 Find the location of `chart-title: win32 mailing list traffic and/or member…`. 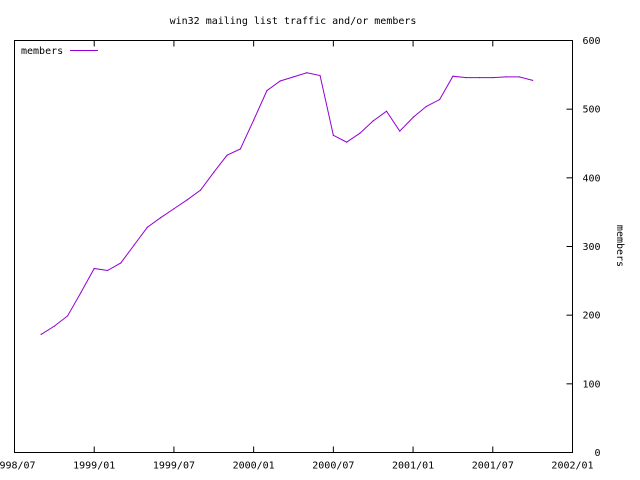

chart-title: win32 mailing list traffic and/or member… is located at coordinates (293, 21).